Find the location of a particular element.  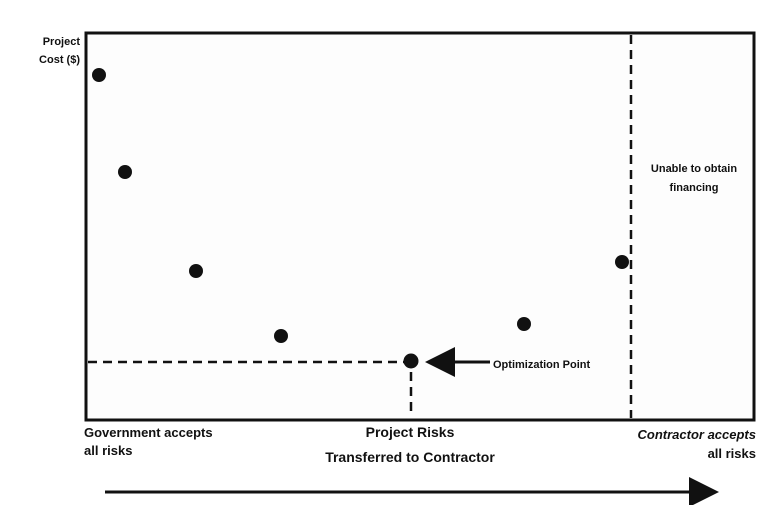

left-label: Government accepts is located at coordinates (148, 432).